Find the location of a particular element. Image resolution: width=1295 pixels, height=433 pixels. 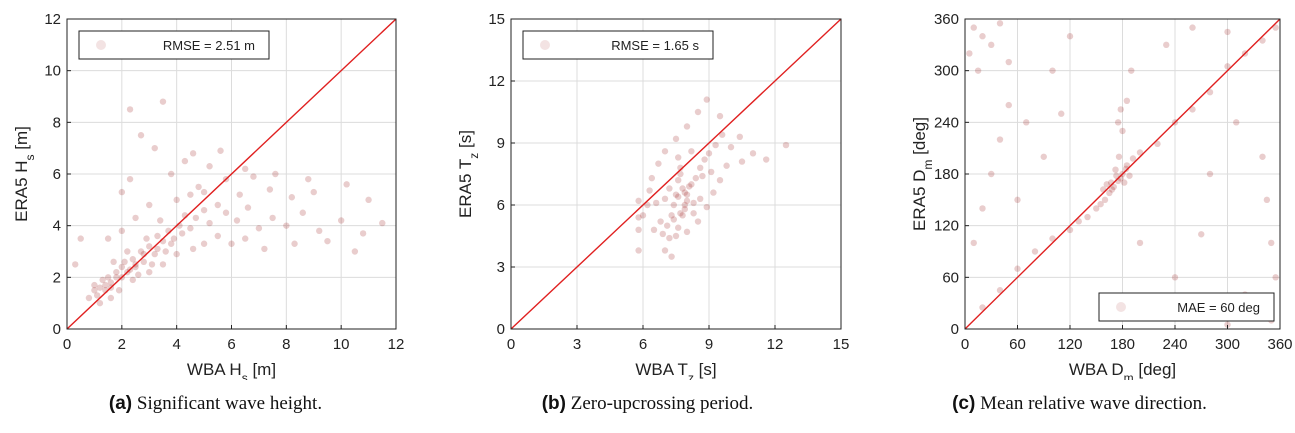

legend-marker is located at coordinates (545, 45).